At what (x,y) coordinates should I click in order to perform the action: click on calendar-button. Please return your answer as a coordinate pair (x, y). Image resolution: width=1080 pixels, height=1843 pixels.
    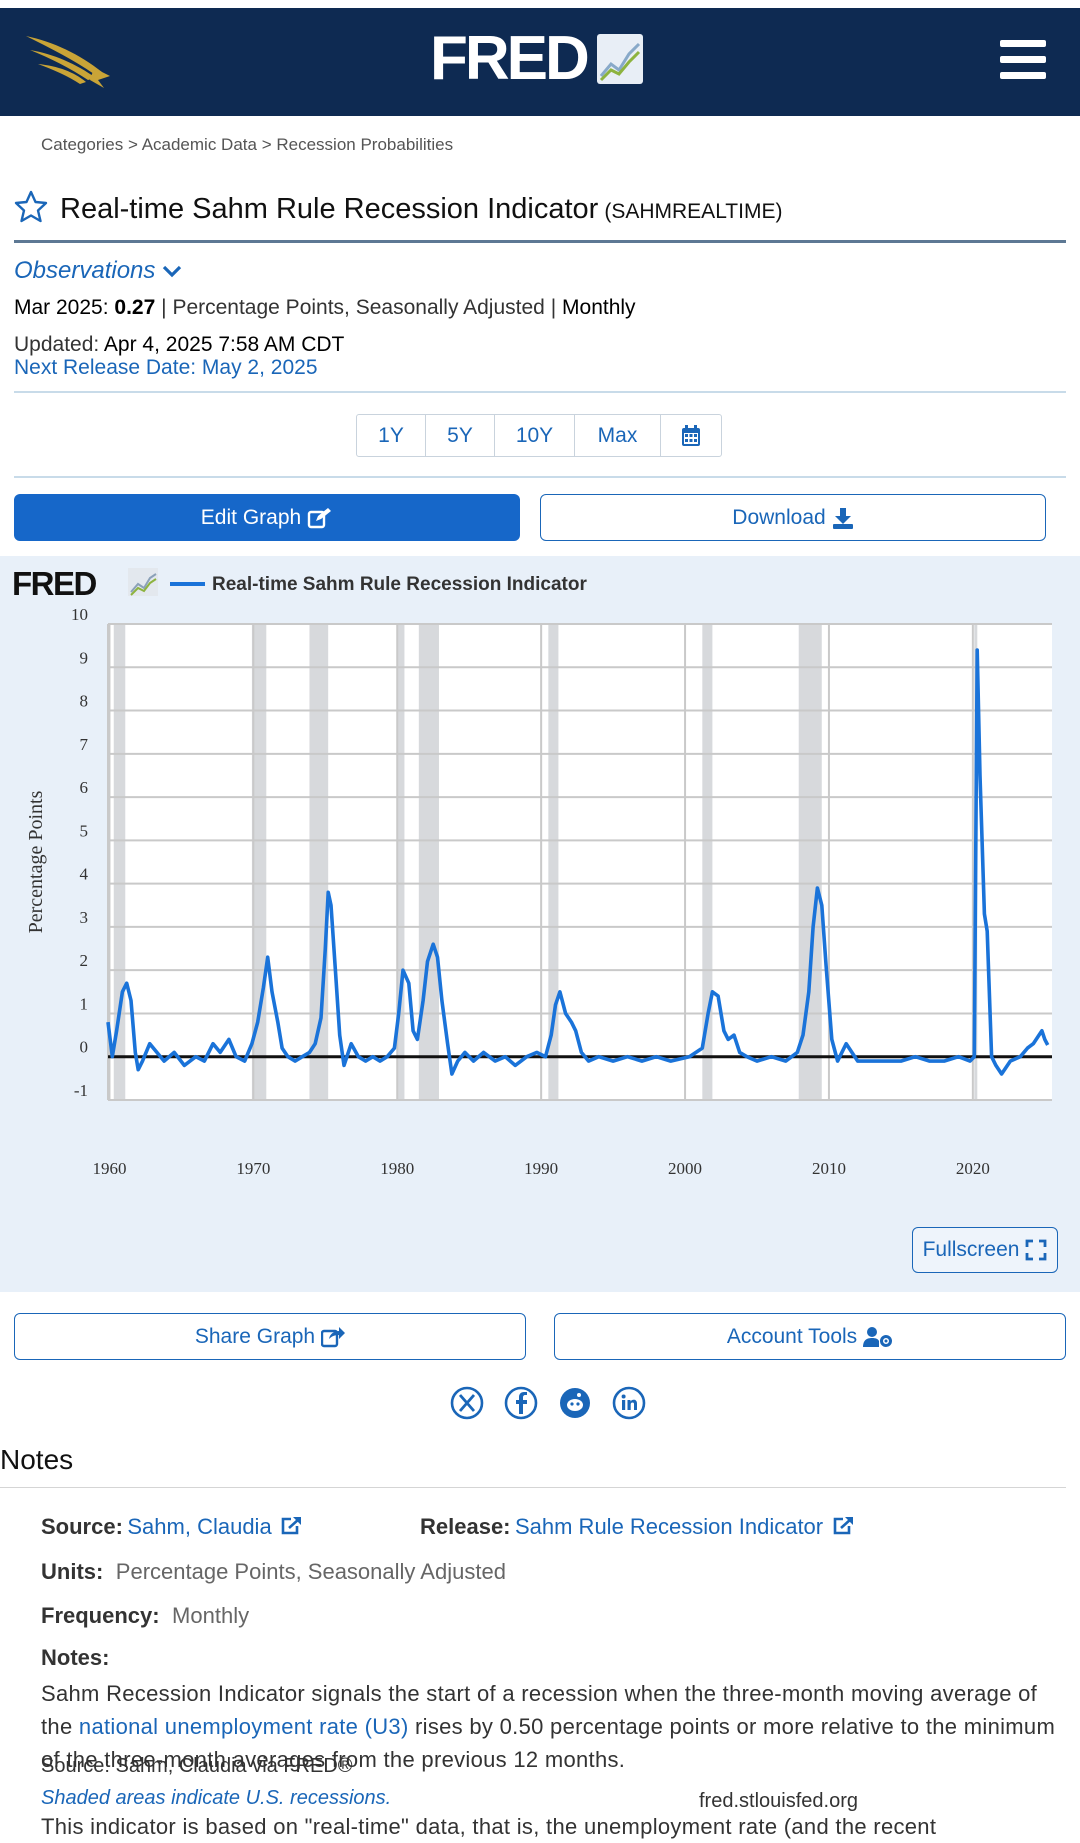
    Looking at the image, I should click on (691, 435).